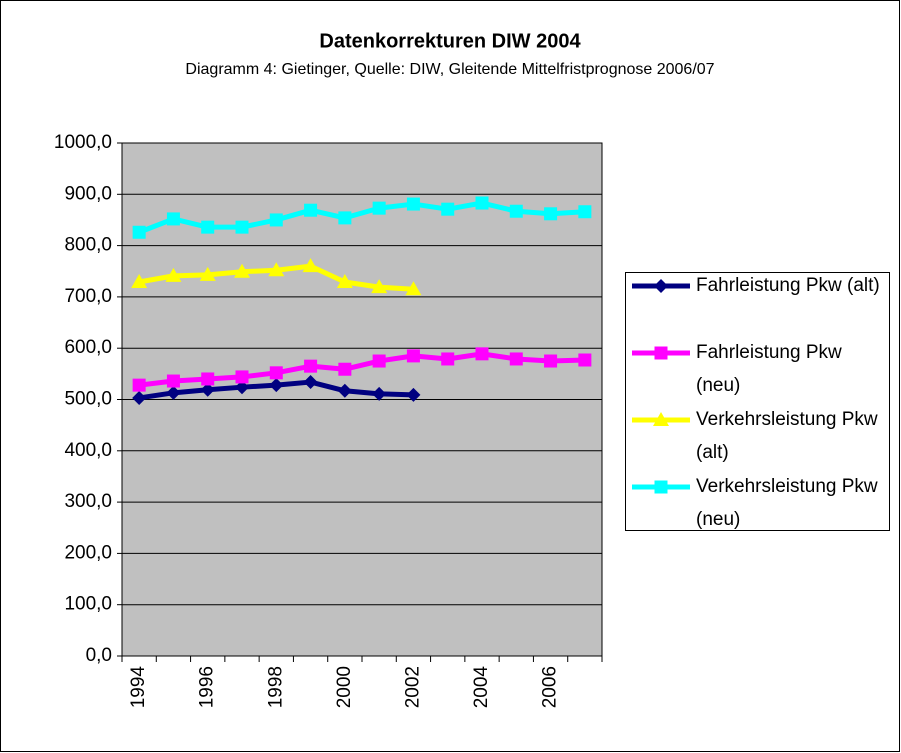 This screenshot has width=901, height=753. I want to click on x-tick-label: 2004, so click(481, 687).